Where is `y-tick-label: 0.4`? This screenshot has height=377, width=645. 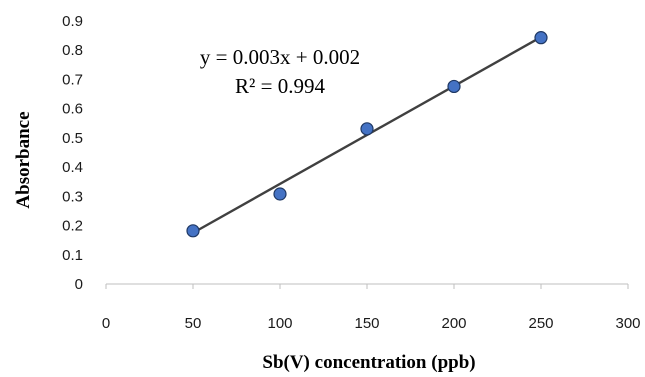 y-tick-label: 0.4 is located at coordinates (72, 167).